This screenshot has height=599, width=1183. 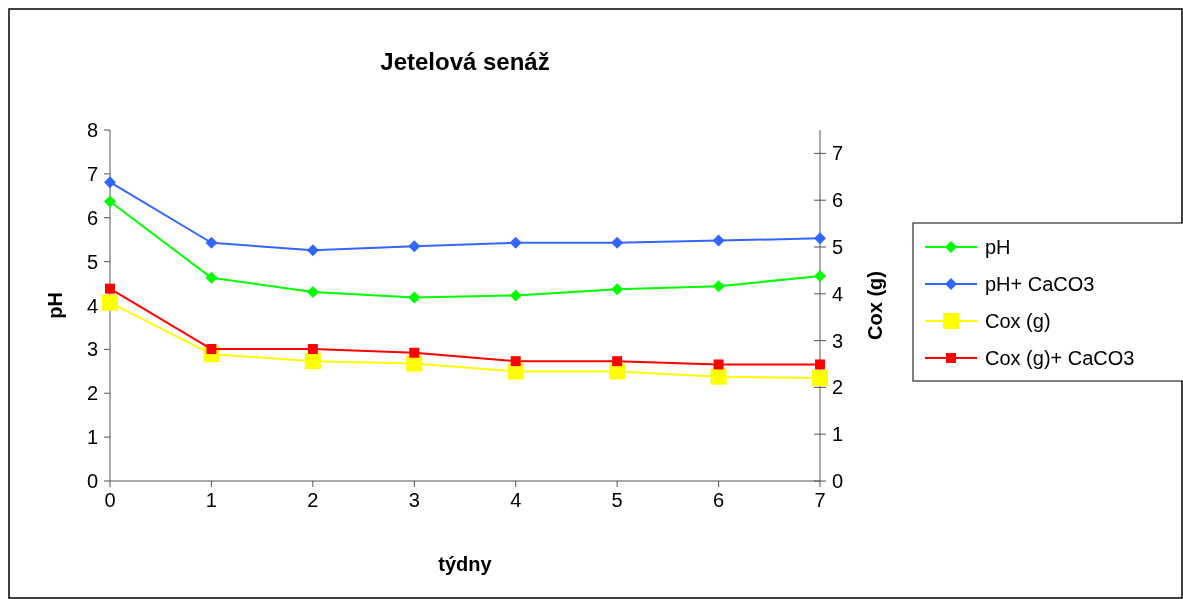 What do you see at coordinates (465, 61) in the screenshot?
I see `chart-title: Jetelová senáž` at bounding box center [465, 61].